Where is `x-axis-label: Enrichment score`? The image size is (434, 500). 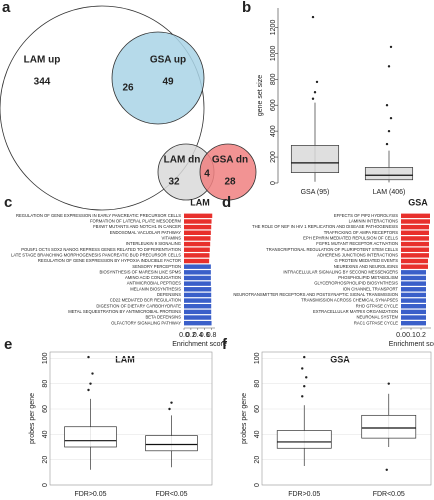
x-axis-label: Enrichment score is located at coordinates (411, 344).